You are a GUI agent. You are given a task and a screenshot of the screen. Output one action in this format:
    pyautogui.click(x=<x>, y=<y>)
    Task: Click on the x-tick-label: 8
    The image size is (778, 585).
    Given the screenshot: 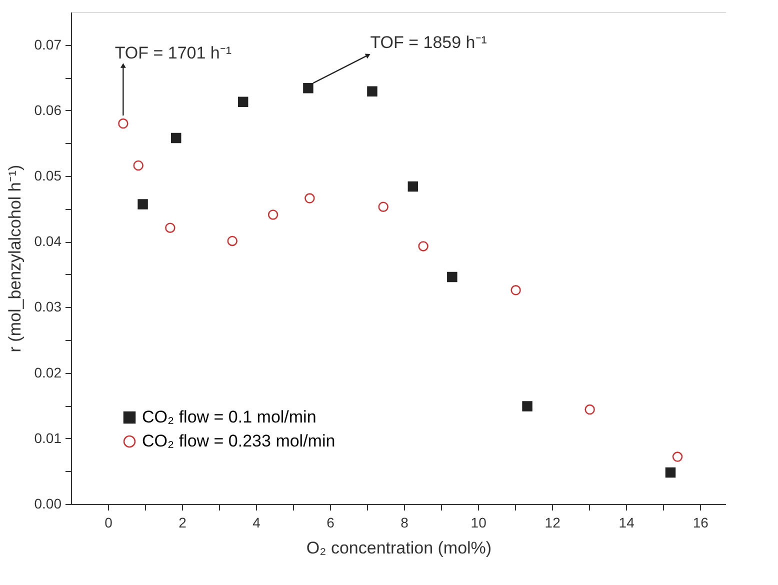 What is the action you would take?
    pyautogui.click(x=404, y=522)
    